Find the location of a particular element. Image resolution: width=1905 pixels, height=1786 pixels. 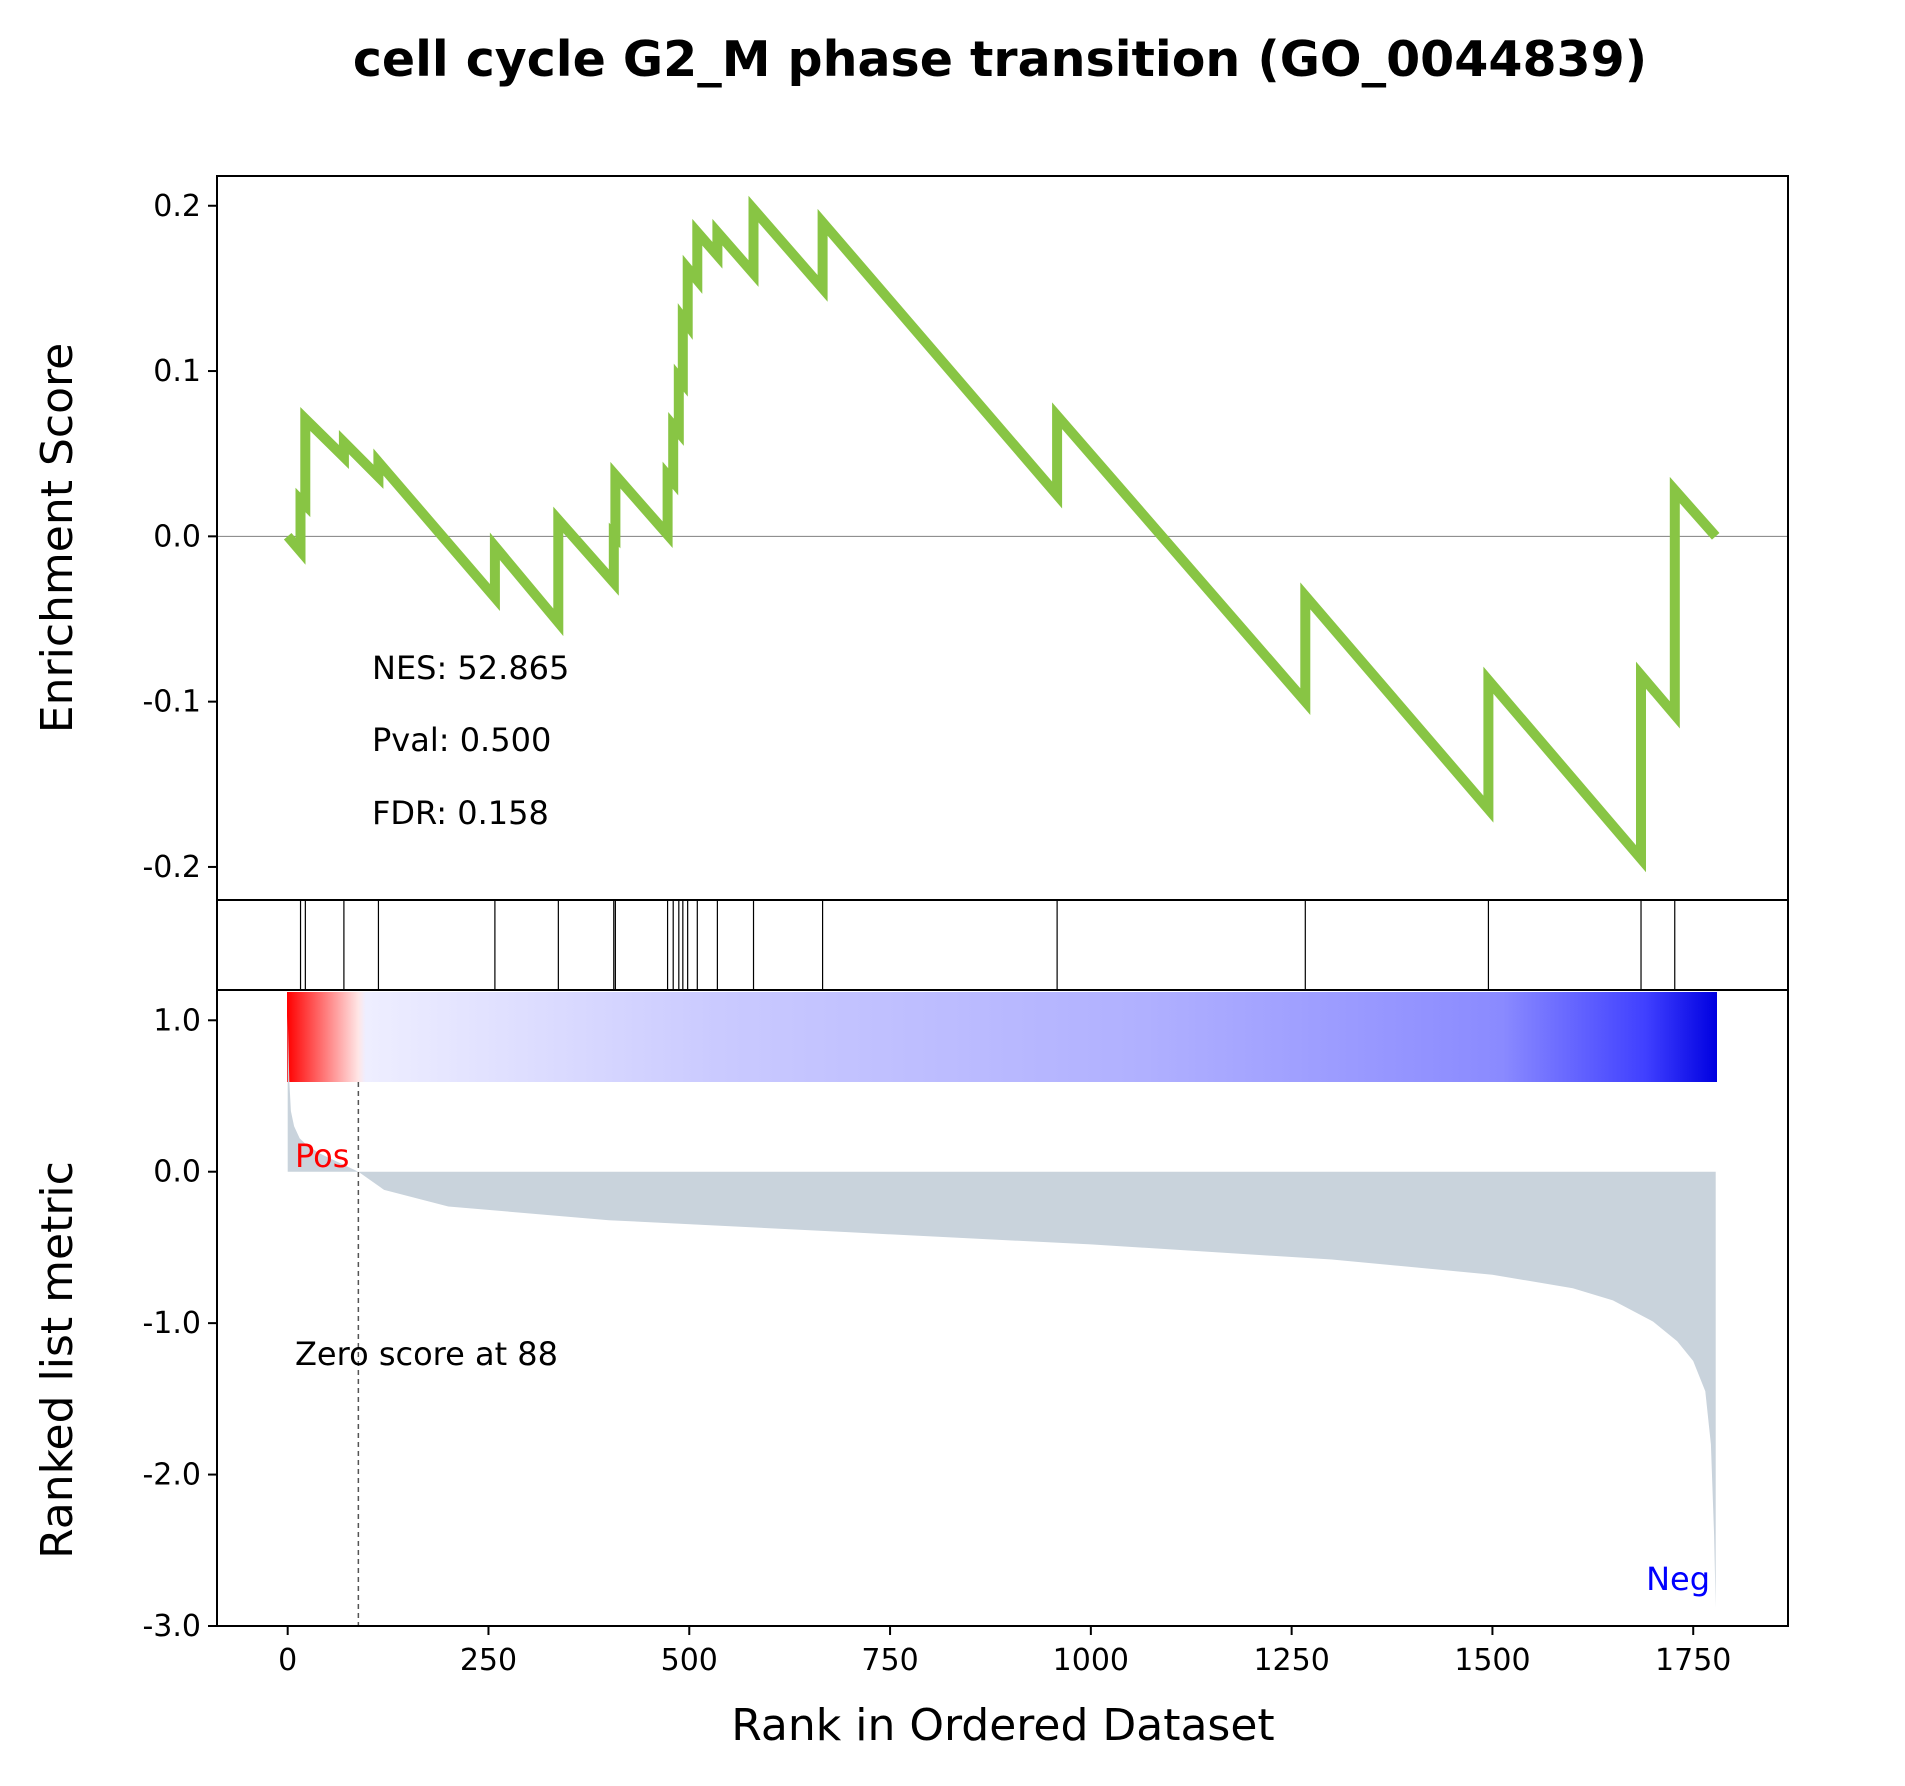

hits-frame is located at coordinates (1002, 945).